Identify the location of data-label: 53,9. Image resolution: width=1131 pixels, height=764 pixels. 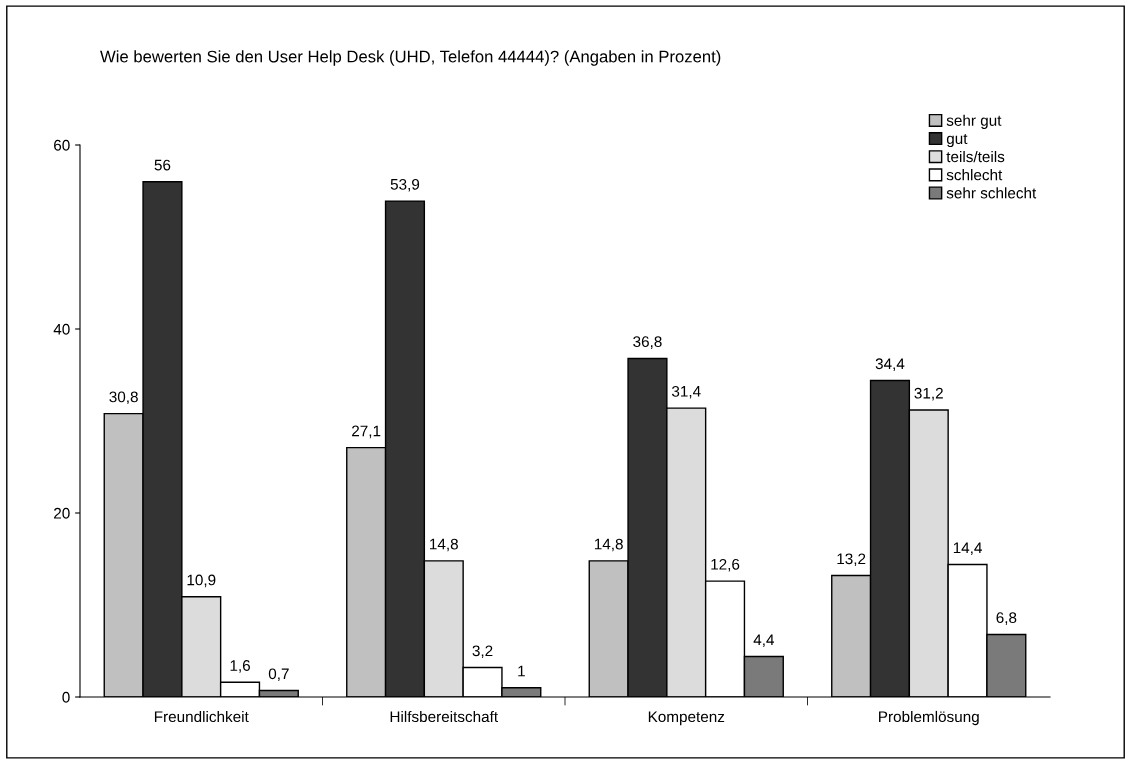
(405, 185).